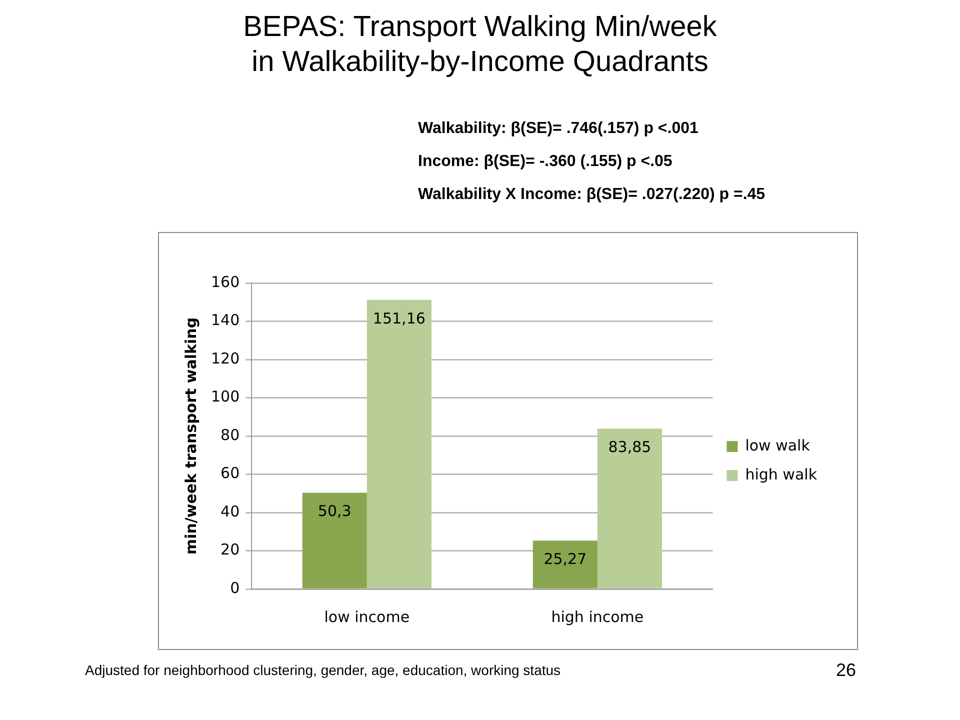 The height and width of the screenshot is (720, 960). What do you see at coordinates (565, 559) in the screenshot?
I see `data-label: 25,27` at bounding box center [565, 559].